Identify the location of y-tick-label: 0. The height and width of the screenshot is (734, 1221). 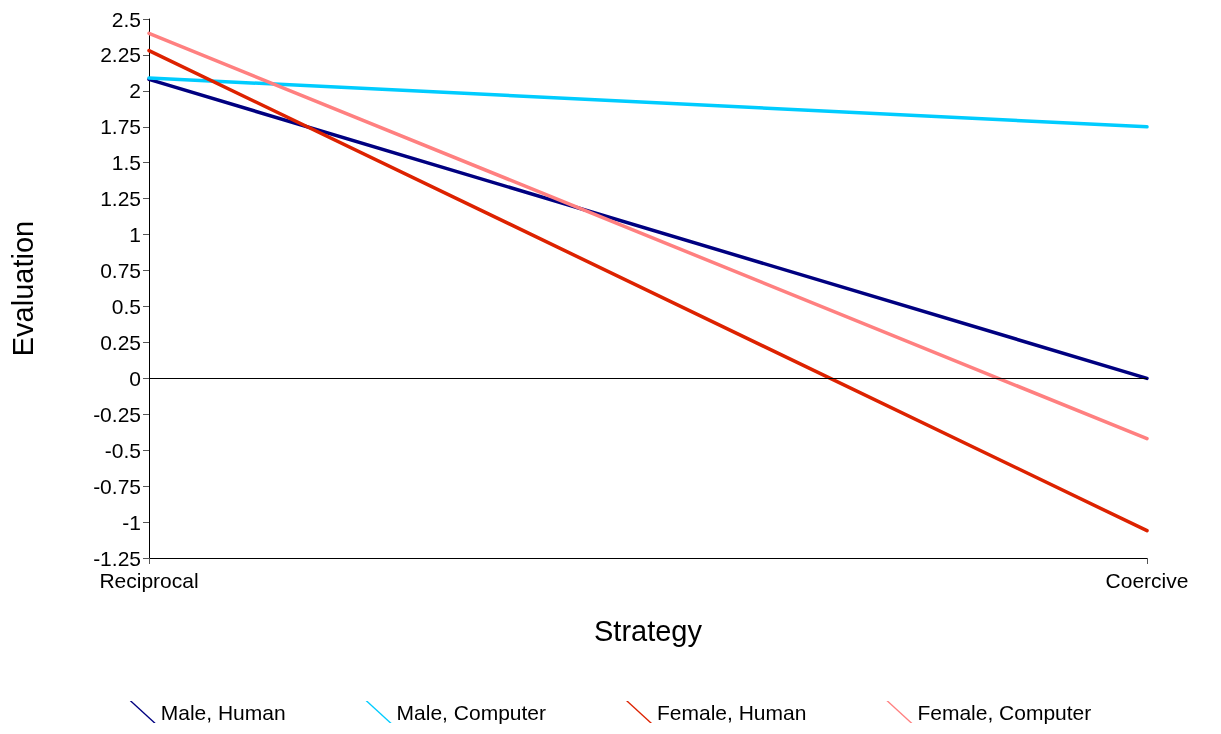
(135, 378).